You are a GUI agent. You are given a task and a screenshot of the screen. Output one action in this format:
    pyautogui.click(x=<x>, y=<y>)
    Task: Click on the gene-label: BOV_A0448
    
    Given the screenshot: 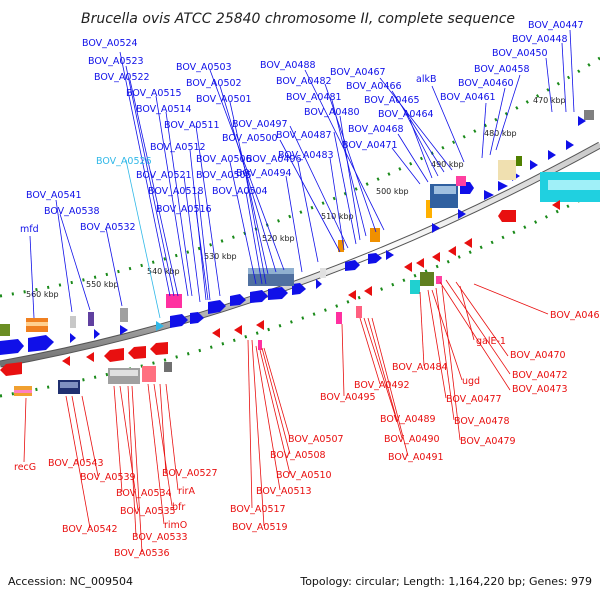 What is the action you would take?
    pyautogui.click(x=540, y=39)
    